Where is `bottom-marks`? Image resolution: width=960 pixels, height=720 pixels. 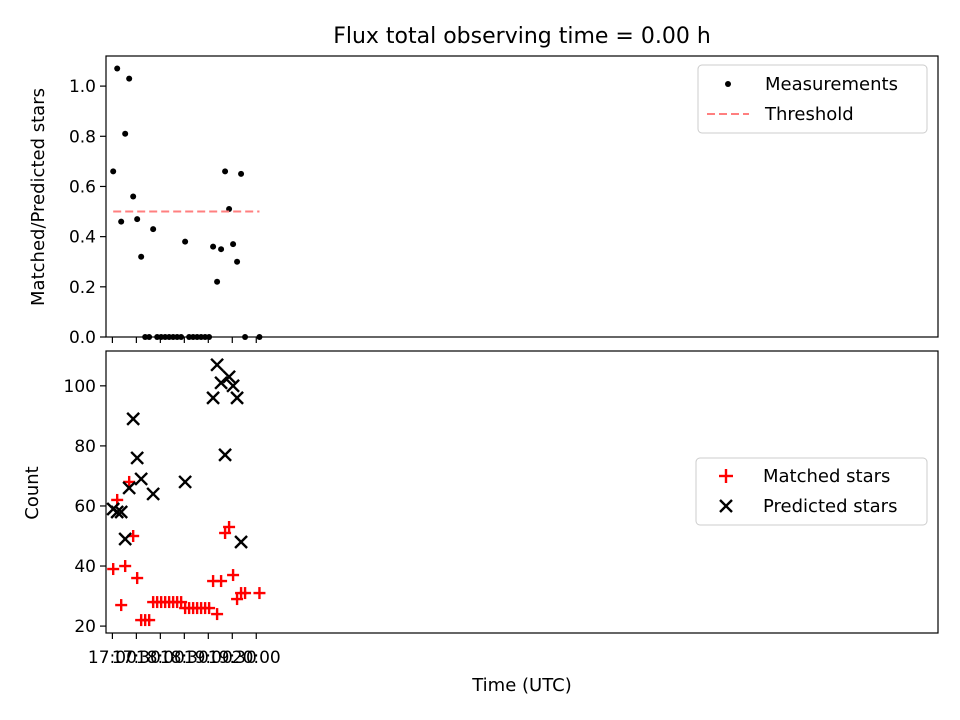 bottom-marks is located at coordinates (186, 492).